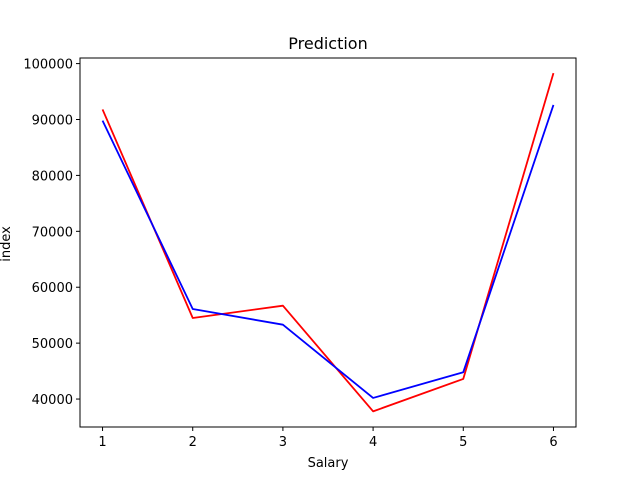 The image size is (640, 480). What do you see at coordinates (48, 65) in the screenshot?
I see `y-tick-label: 100000` at bounding box center [48, 65].